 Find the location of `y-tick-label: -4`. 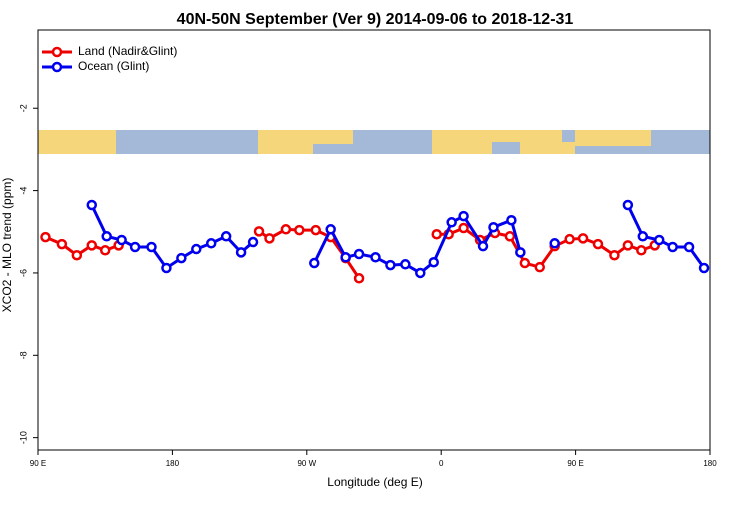

y-tick-label: -4 is located at coordinates (23, 191).